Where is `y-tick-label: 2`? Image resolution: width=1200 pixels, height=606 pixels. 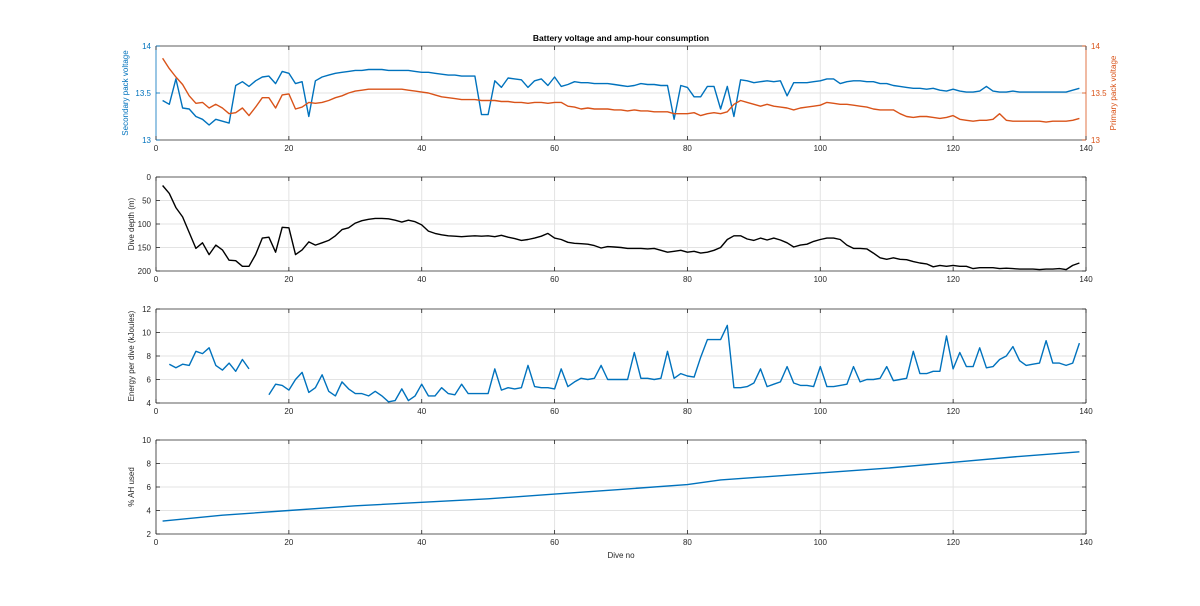 y-tick-label: 2 is located at coordinates (149, 534).